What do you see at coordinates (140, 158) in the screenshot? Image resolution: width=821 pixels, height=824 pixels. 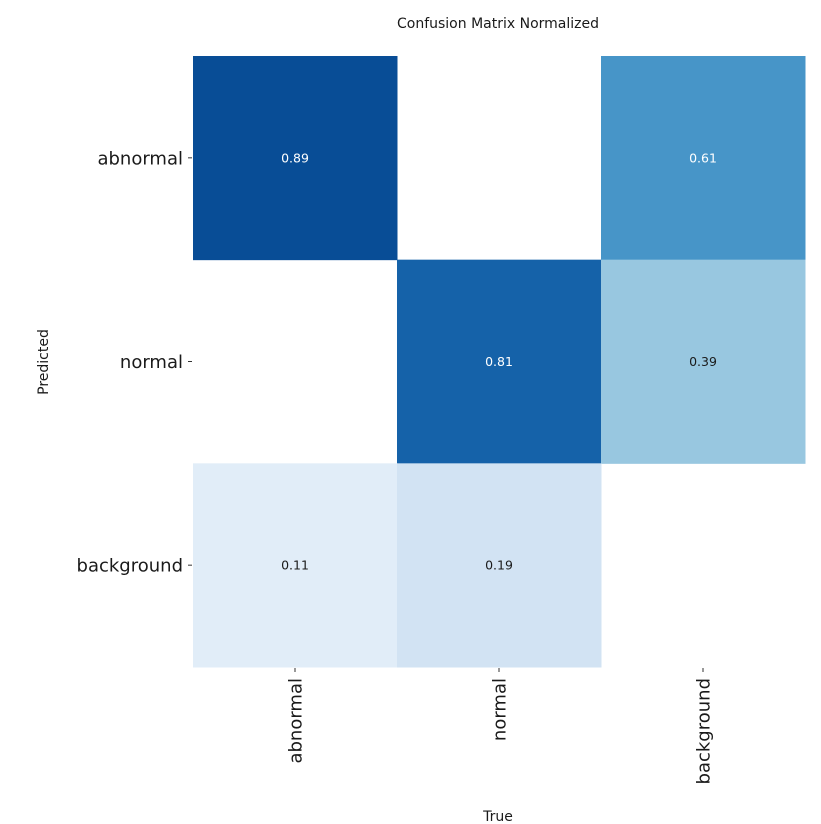 I see `y-tick-label-abnormal: abnormal` at bounding box center [140, 158].